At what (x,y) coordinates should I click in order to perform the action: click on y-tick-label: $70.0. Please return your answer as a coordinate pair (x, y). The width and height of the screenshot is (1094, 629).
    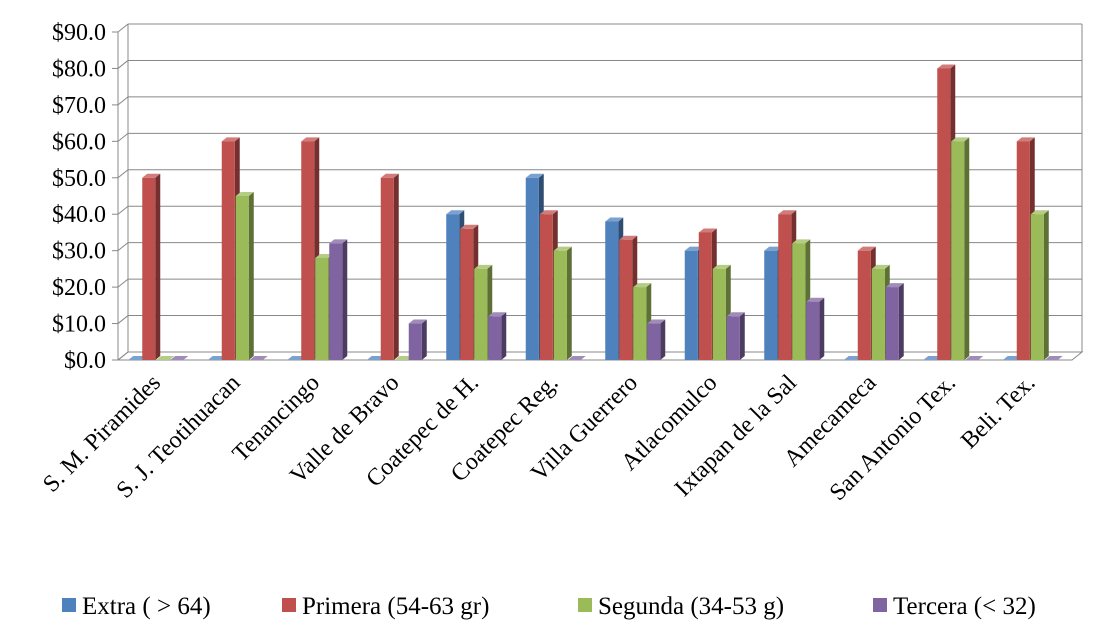
    Looking at the image, I should click on (79, 106).